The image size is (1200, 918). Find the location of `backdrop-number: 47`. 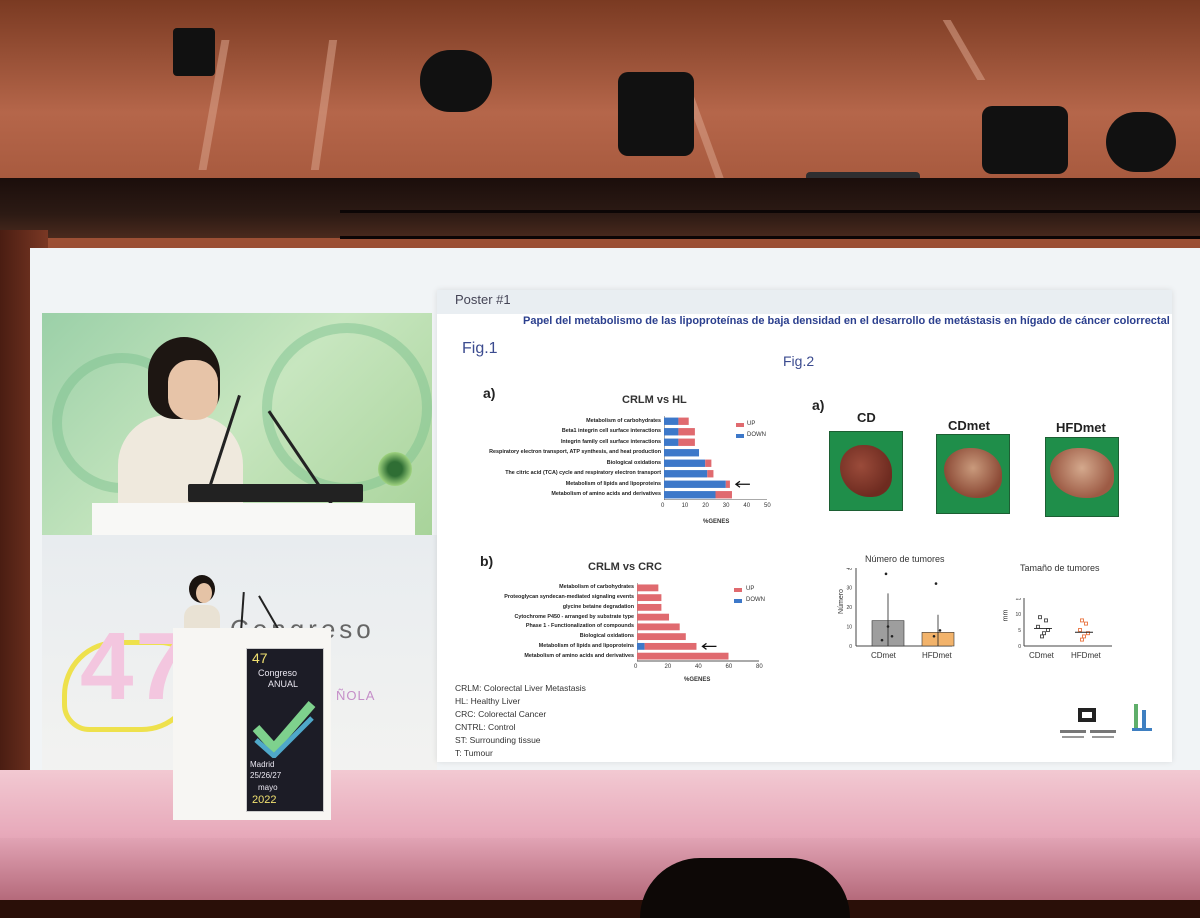

backdrop-number: 47 is located at coordinates (135, 666).